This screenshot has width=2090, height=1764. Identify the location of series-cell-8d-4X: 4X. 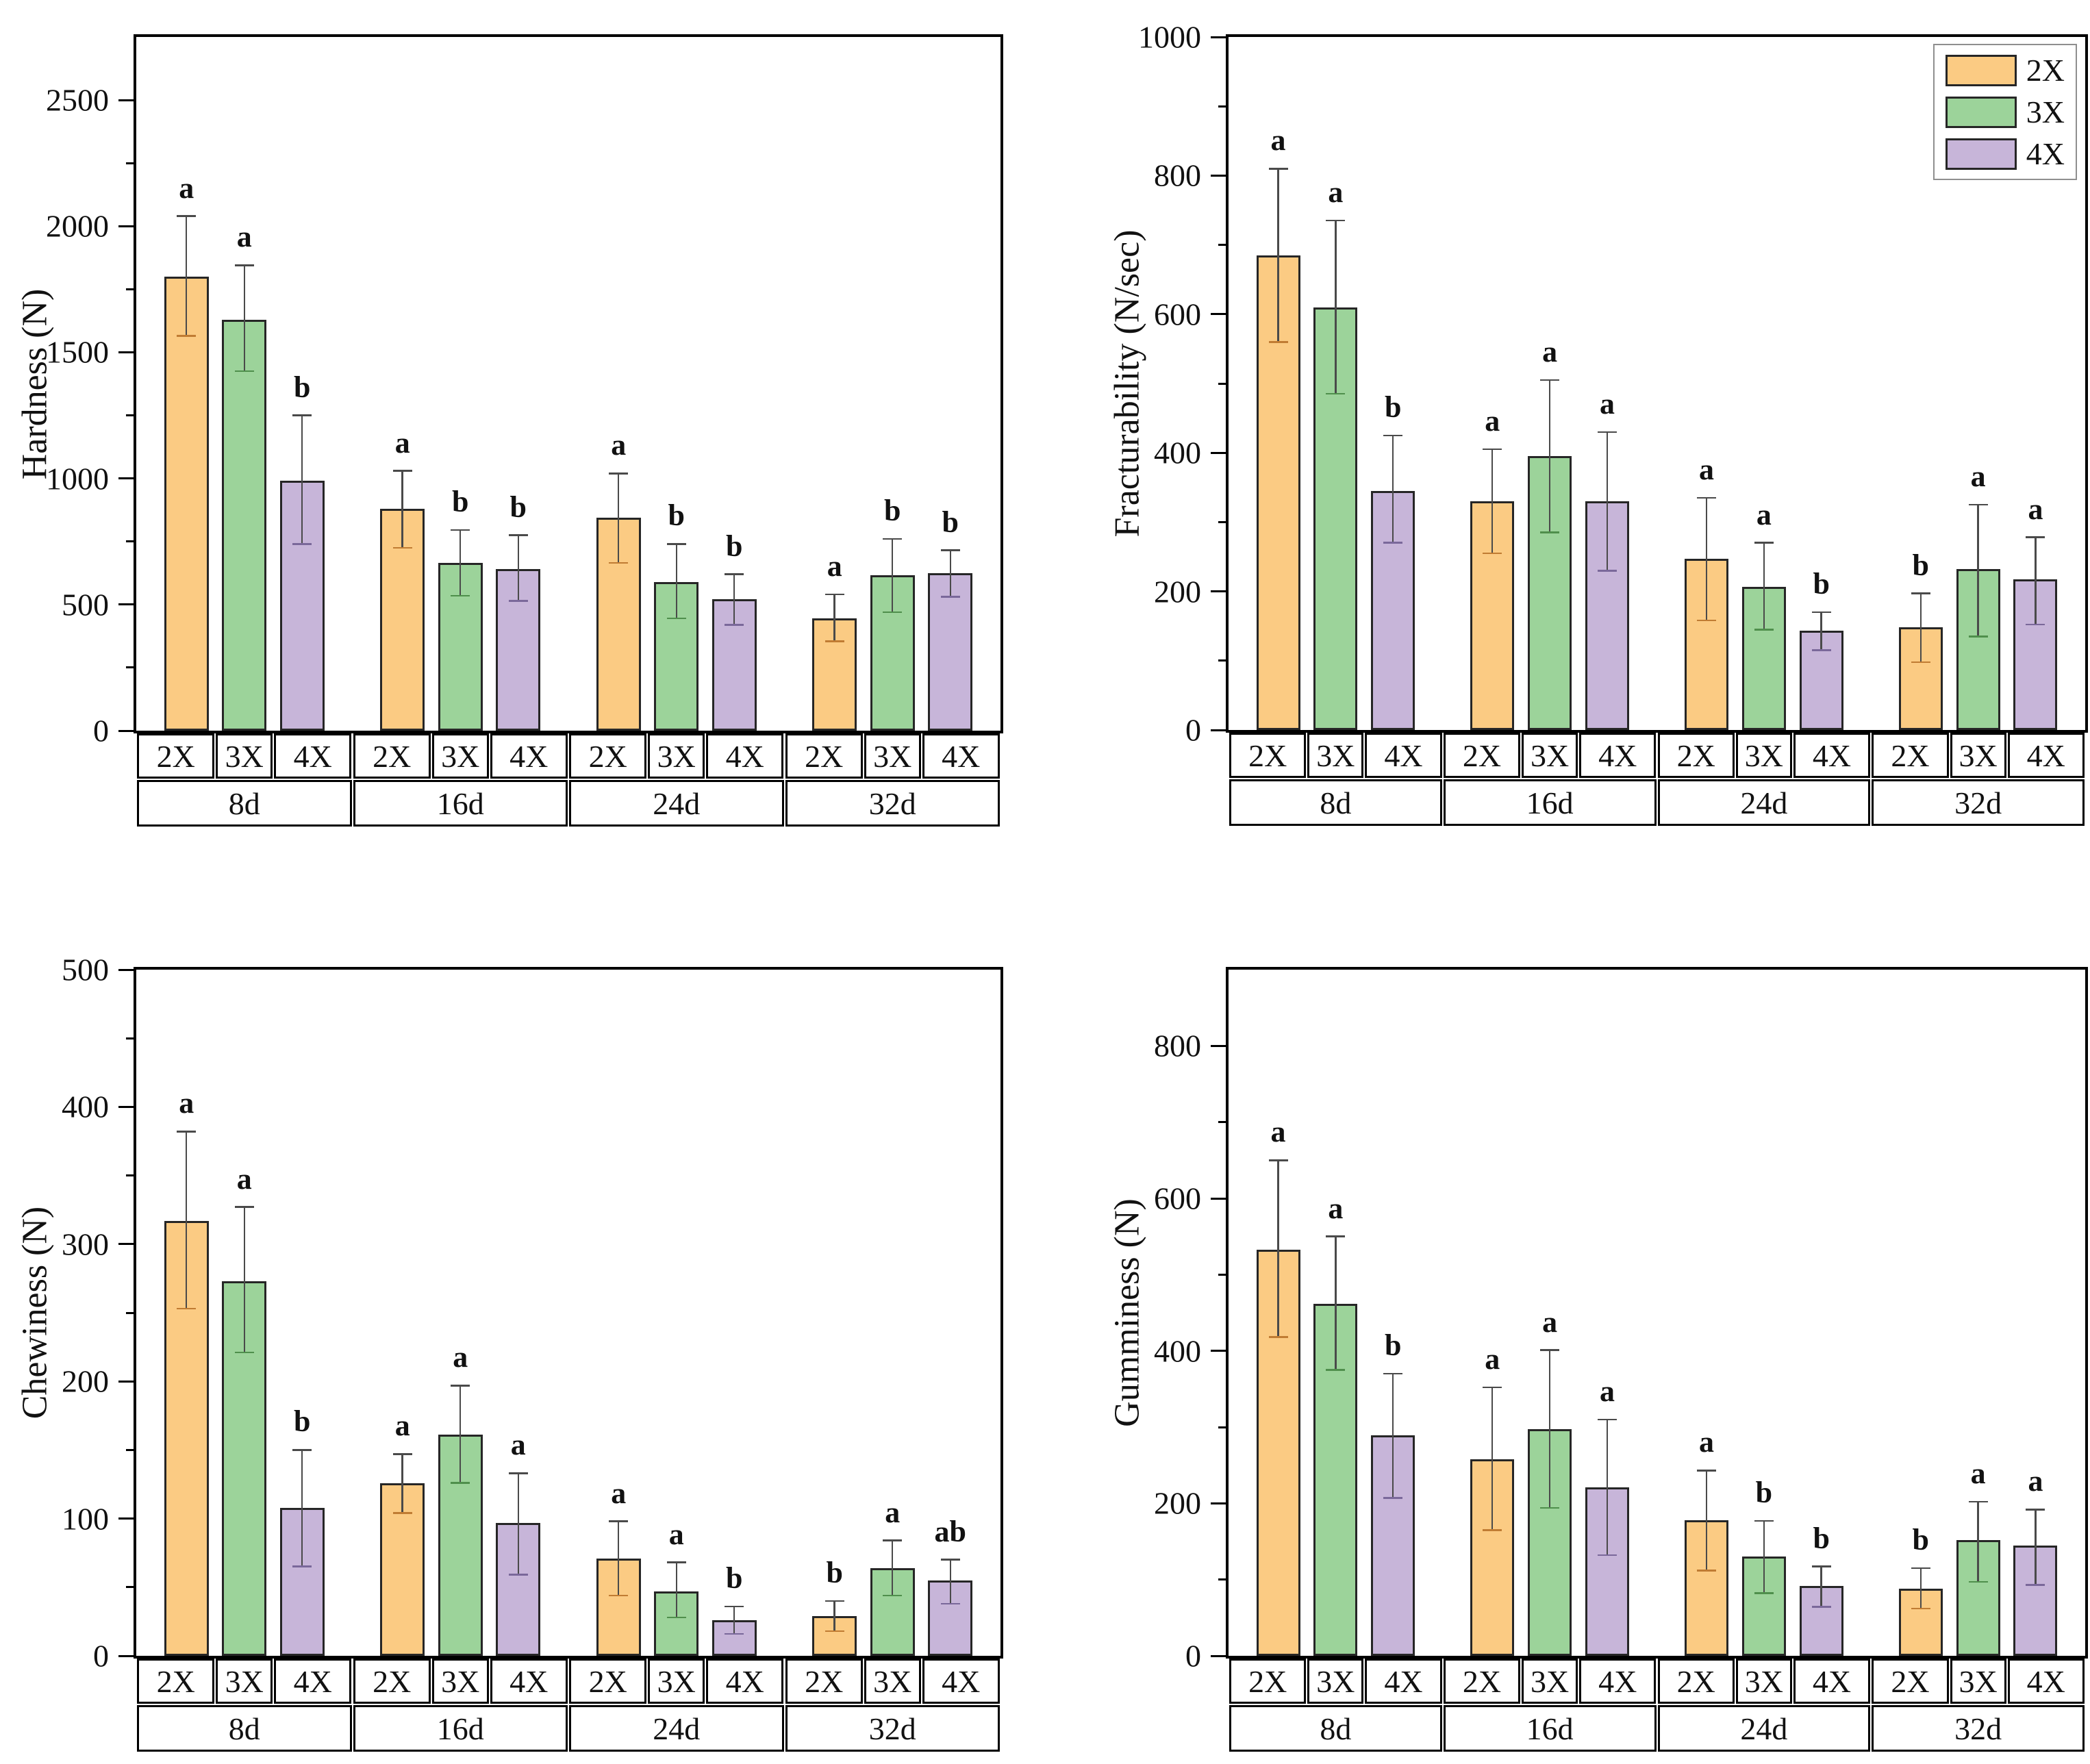
(313, 1681).